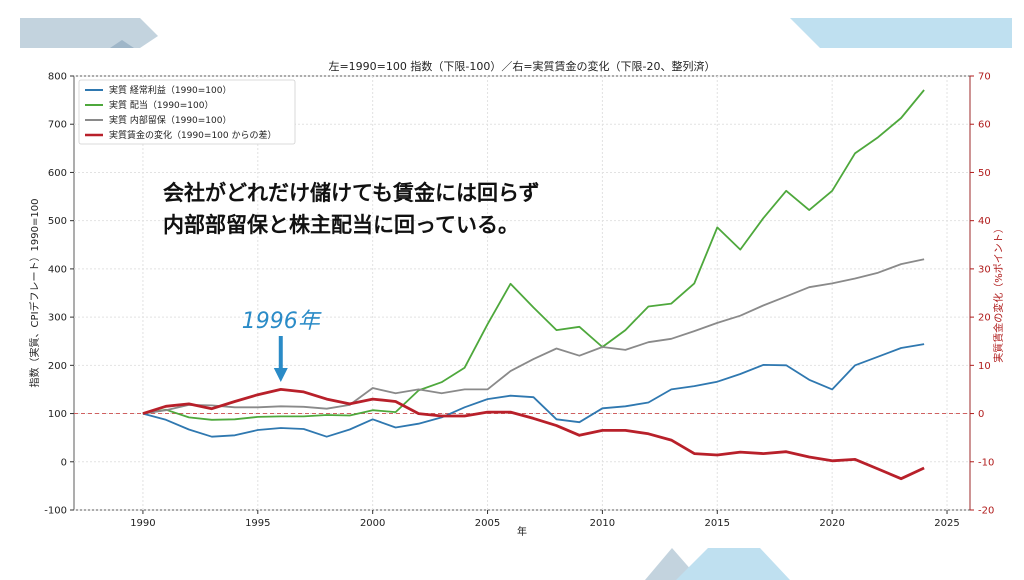 Image resolution: width=1024 pixels, height=580 pixels. I want to click on series-line-profit, so click(533, 390).